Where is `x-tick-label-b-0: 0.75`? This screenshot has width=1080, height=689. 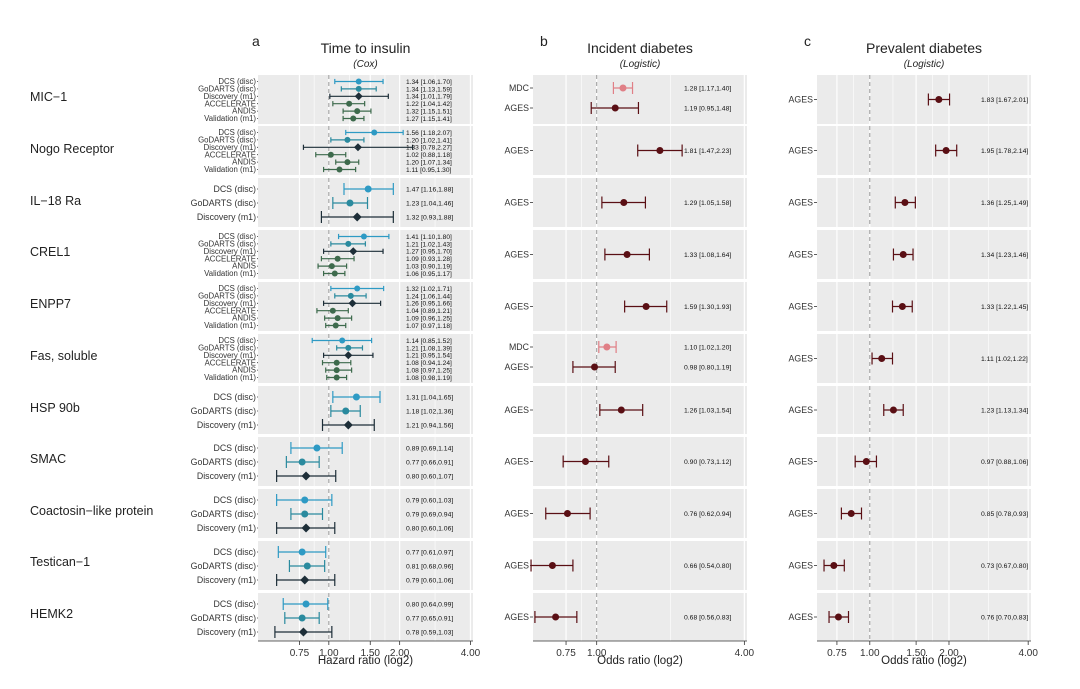
x-tick-label-b-0: 0.75 is located at coordinates (566, 653).